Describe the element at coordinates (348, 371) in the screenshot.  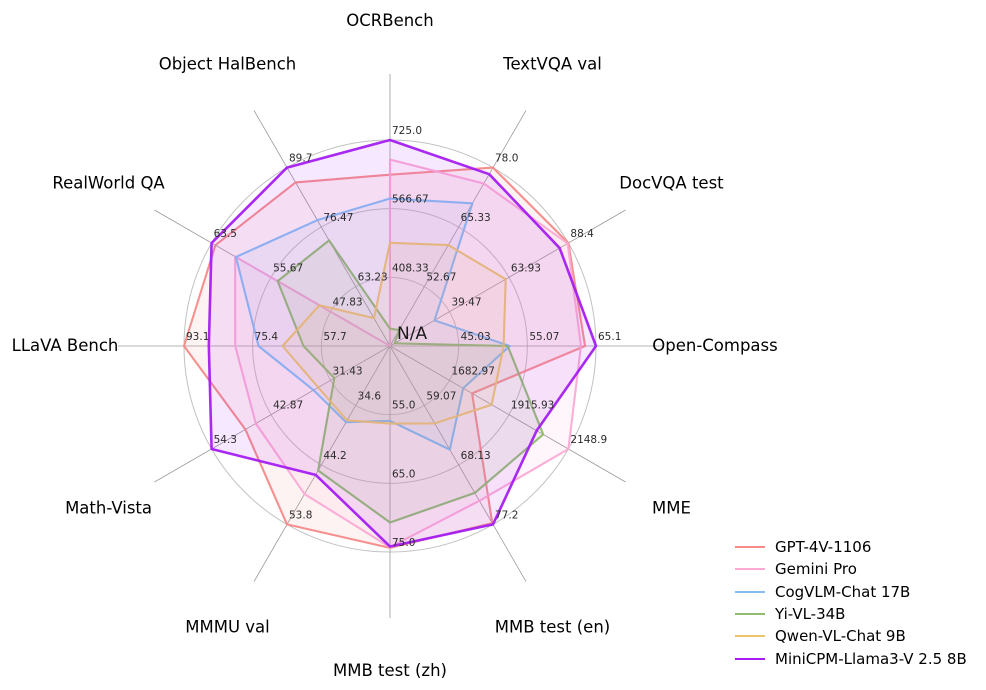
I see `tick-label: 31.43` at that location.